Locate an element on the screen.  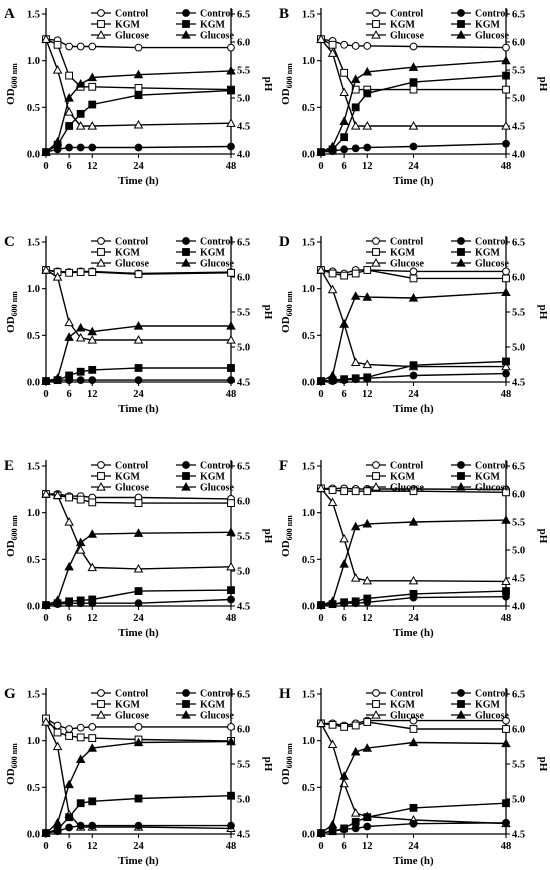
time-axis-title: Time (h) is located at coordinates (138, 181).